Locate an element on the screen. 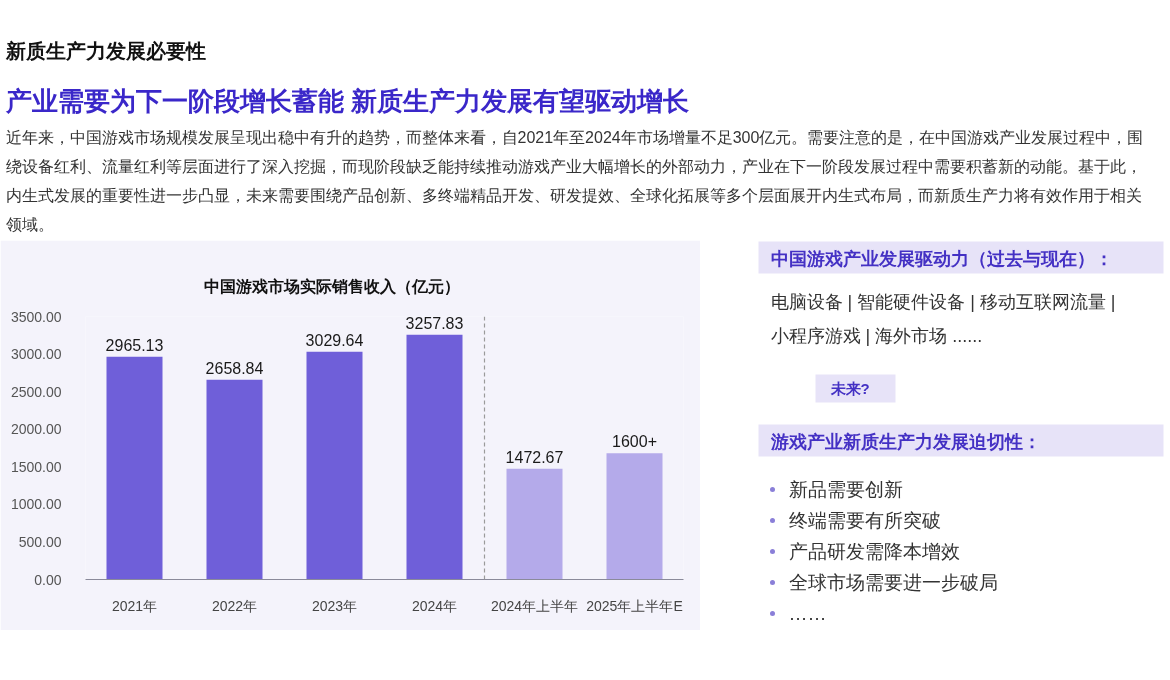 The width and height of the screenshot is (1170, 680). y-tick-label: 1500.00 is located at coordinates (36, 466).